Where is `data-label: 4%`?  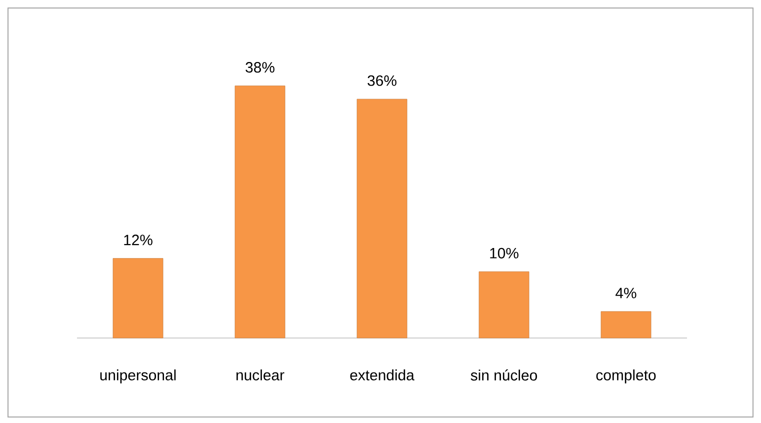
data-label: 4% is located at coordinates (626, 293).